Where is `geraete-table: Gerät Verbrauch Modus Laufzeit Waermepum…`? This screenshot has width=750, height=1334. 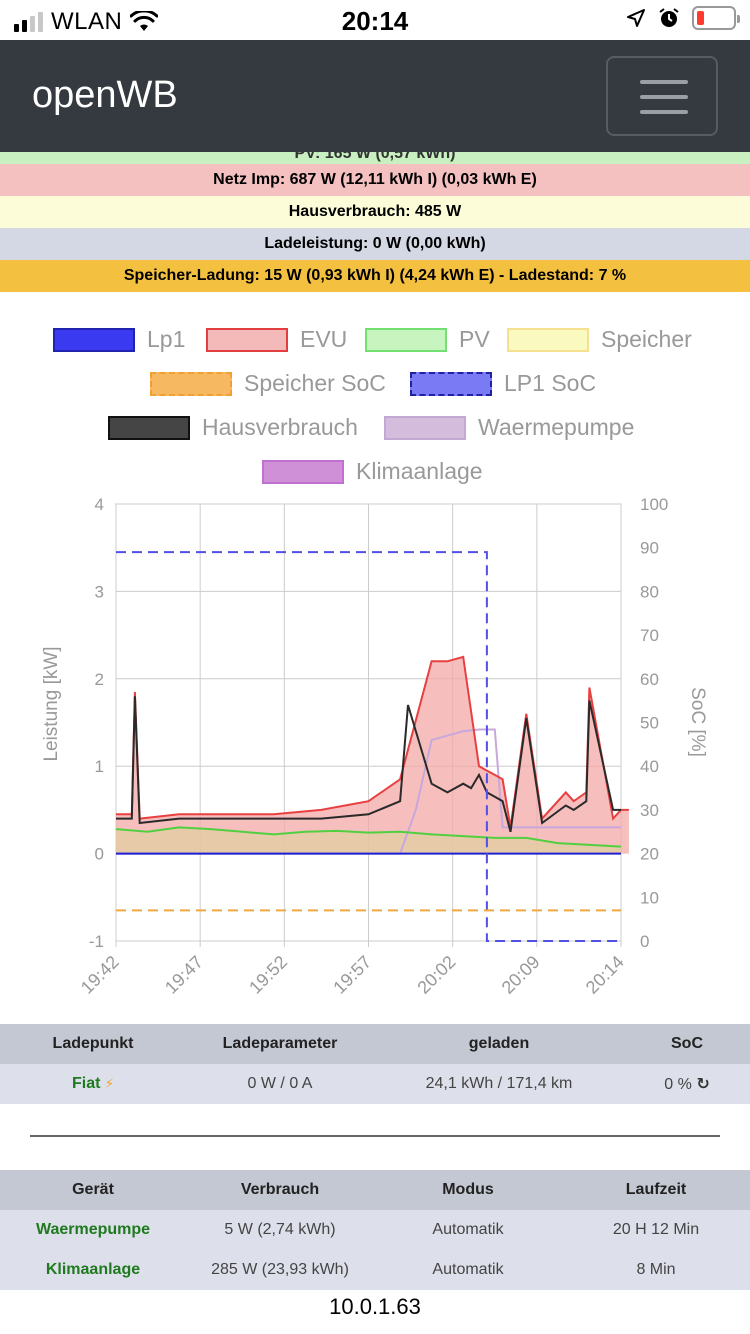 geraete-table: Gerät Verbrauch Modus Laufzeit Waermepum… is located at coordinates (375, 1230).